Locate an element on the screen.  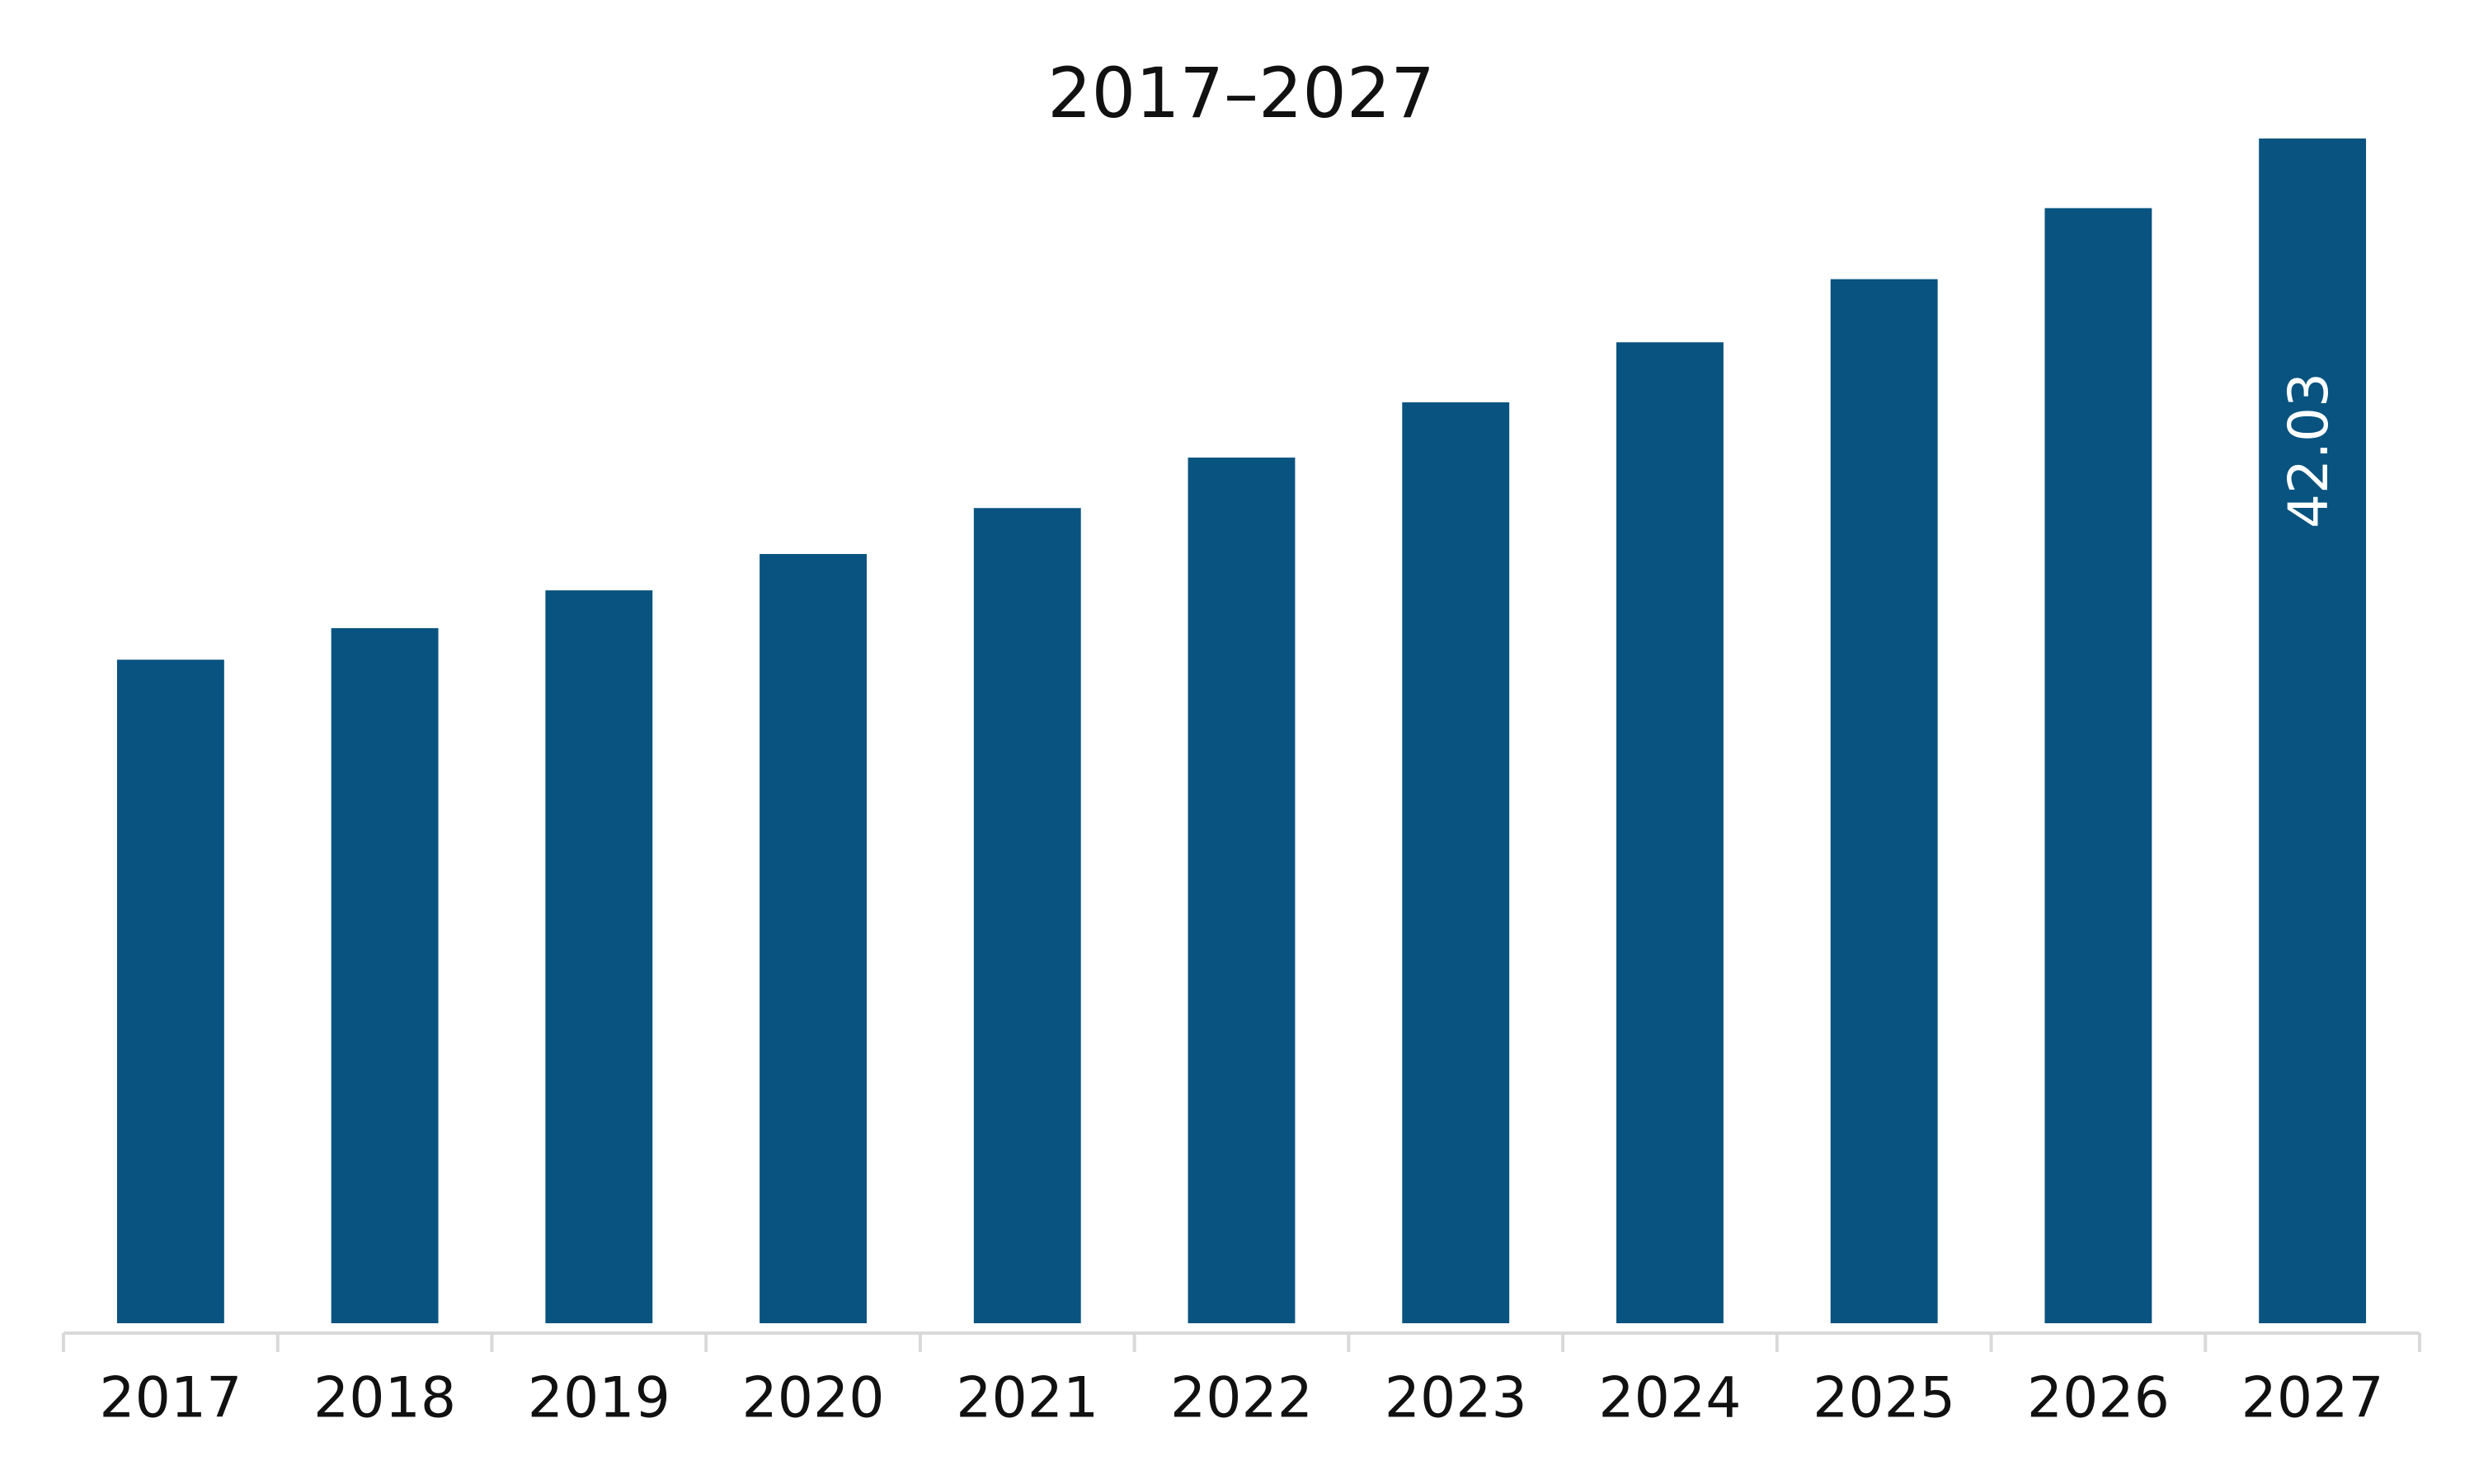
x-tick-label: 2019 is located at coordinates (599, 1398).